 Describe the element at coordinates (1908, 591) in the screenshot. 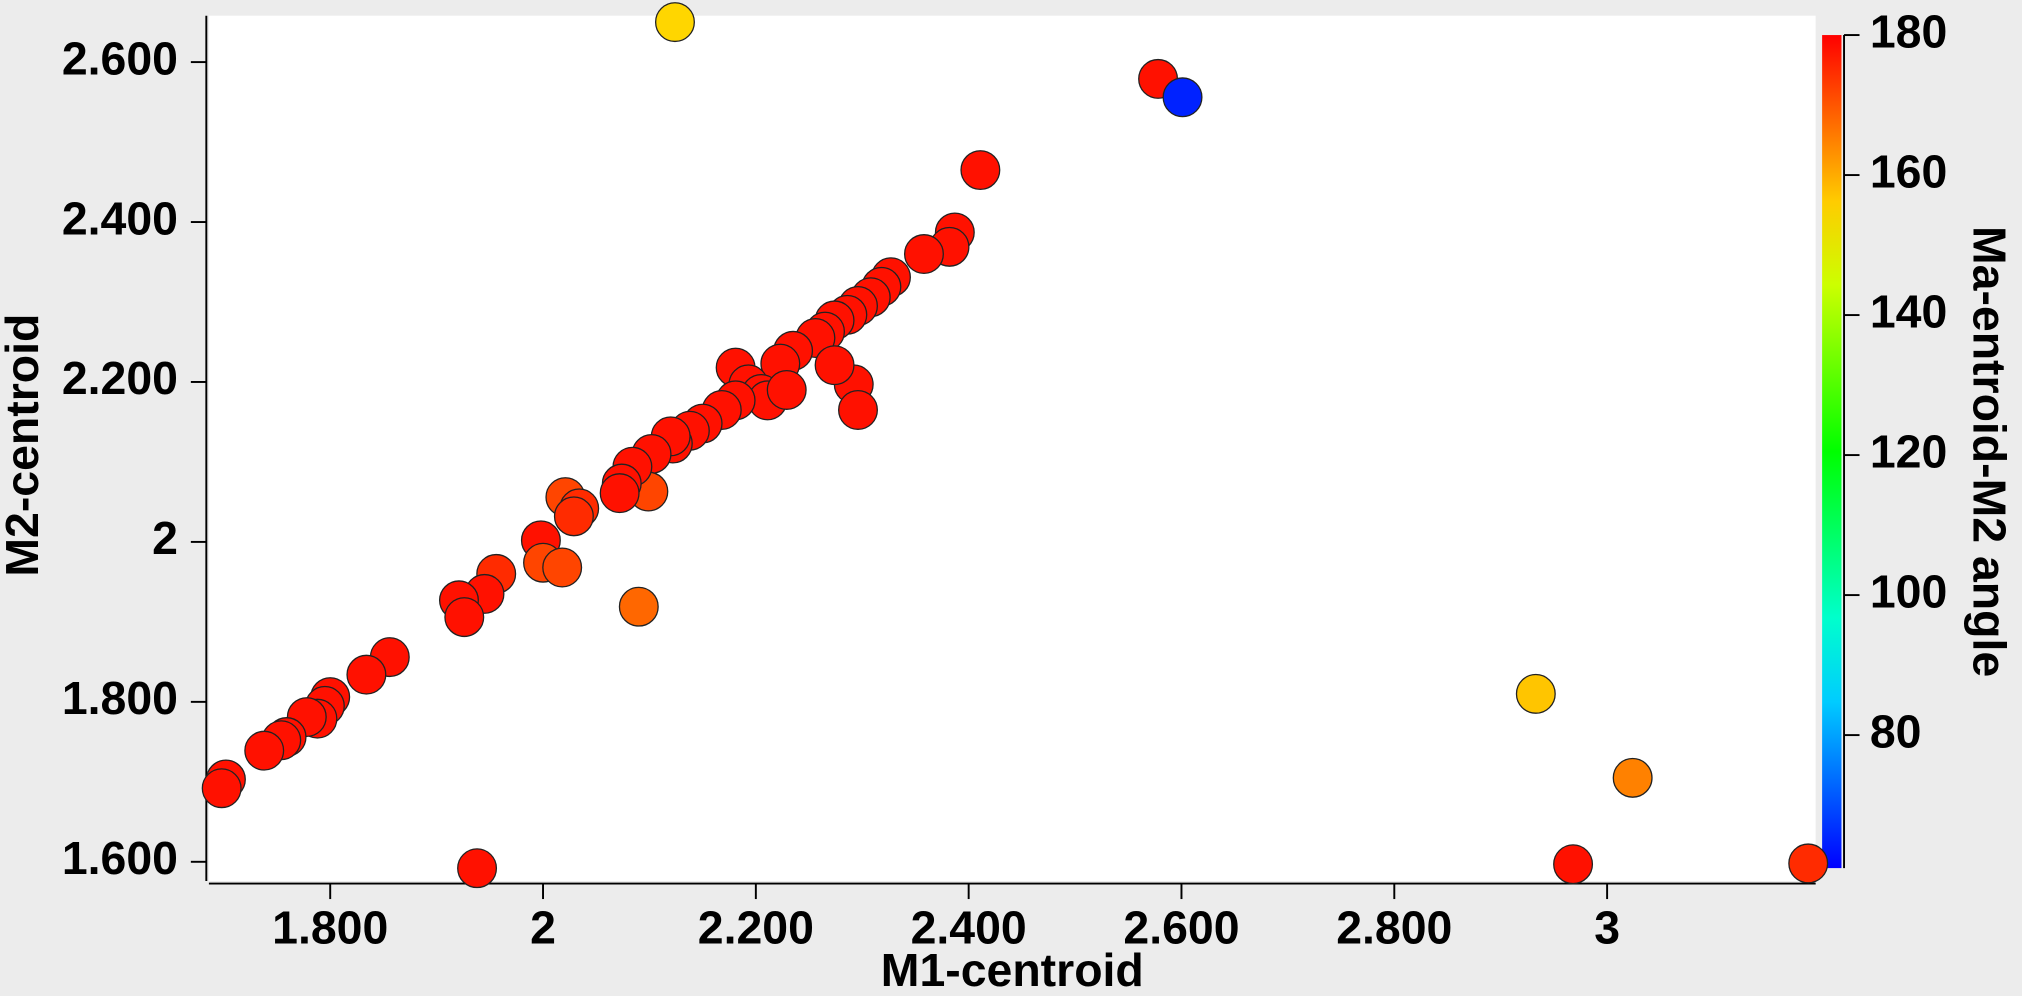

I see `colorbar-tick-label: 100` at that location.